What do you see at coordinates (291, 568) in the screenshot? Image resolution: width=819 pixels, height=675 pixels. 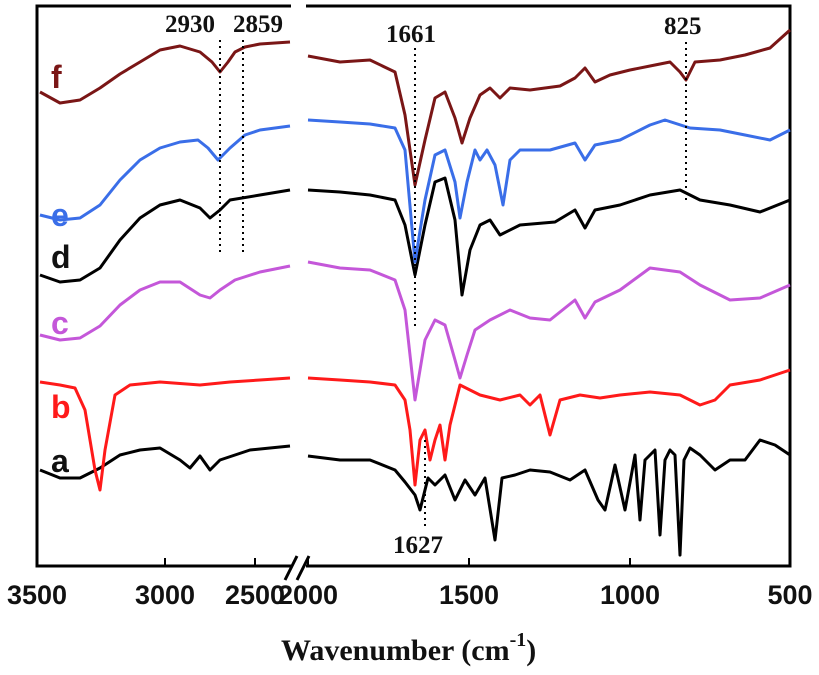 I see `axis-break-mark-left` at bounding box center [291, 568].